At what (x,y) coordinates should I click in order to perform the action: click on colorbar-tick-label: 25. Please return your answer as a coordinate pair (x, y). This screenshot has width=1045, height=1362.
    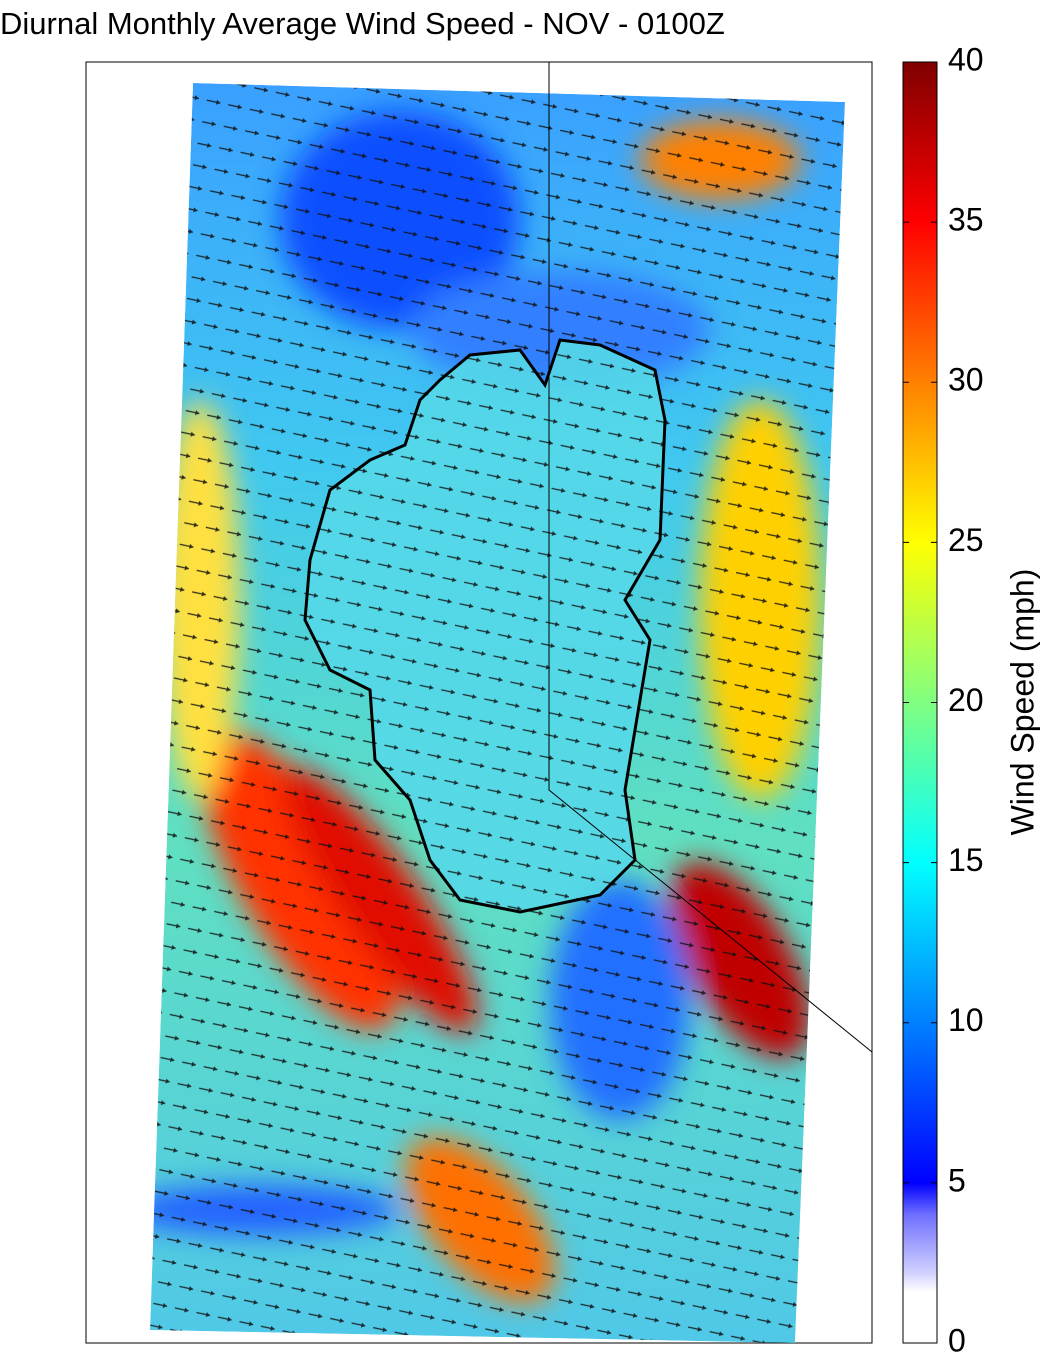
    Looking at the image, I should click on (966, 540).